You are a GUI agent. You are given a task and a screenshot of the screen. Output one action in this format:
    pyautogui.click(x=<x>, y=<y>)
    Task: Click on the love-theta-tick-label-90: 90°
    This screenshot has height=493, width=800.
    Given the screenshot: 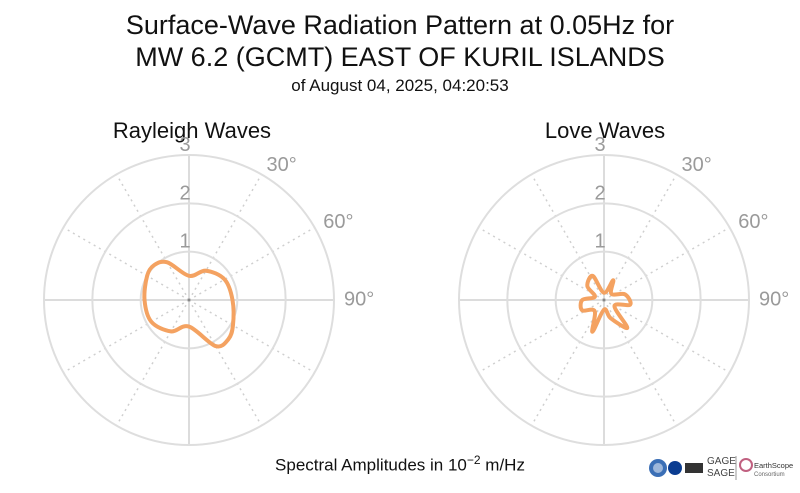 What is the action you would take?
    pyautogui.click(x=774, y=299)
    